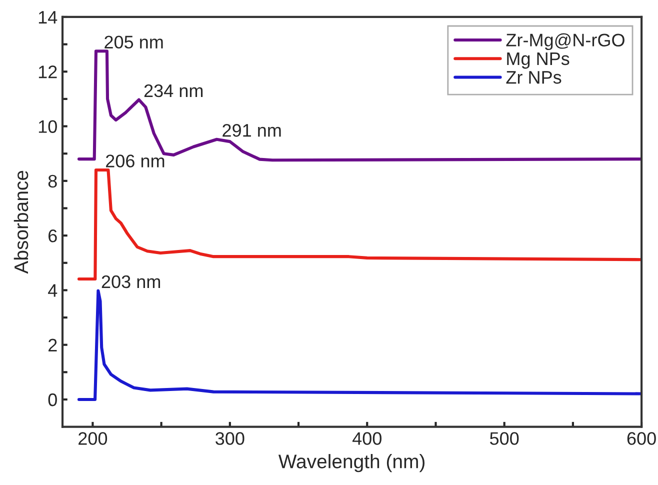  What do you see at coordinates (173, 91) in the screenshot?
I see `annotation: 234 nm` at bounding box center [173, 91].